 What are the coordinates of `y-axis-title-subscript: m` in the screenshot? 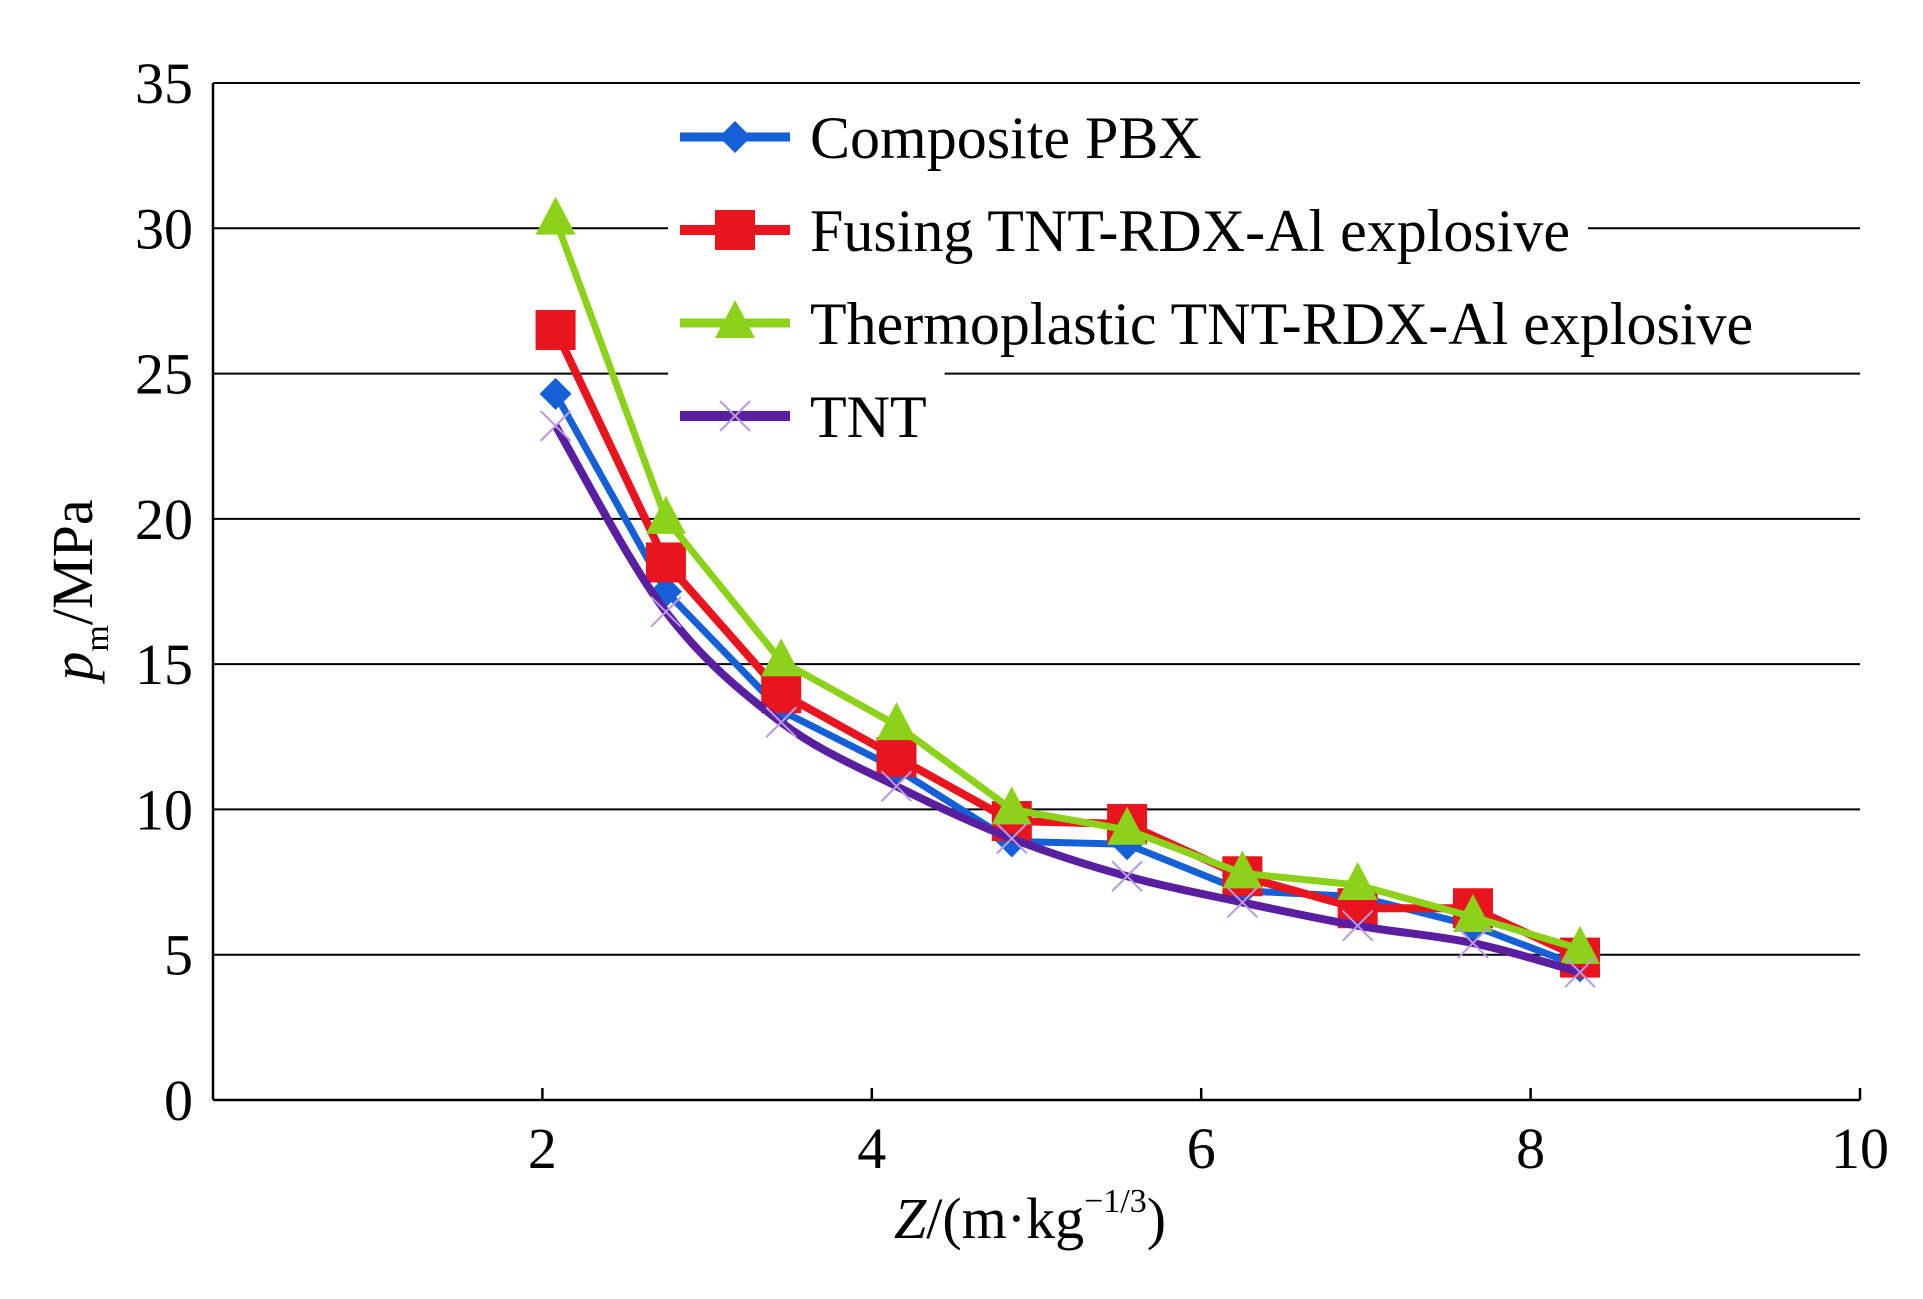 It's located at (97, 638).